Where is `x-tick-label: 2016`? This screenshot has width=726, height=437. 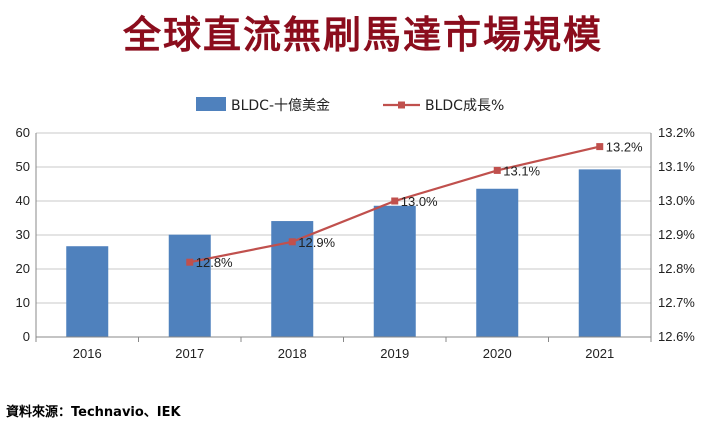 x-tick-label: 2016 is located at coordinates (87, 353).